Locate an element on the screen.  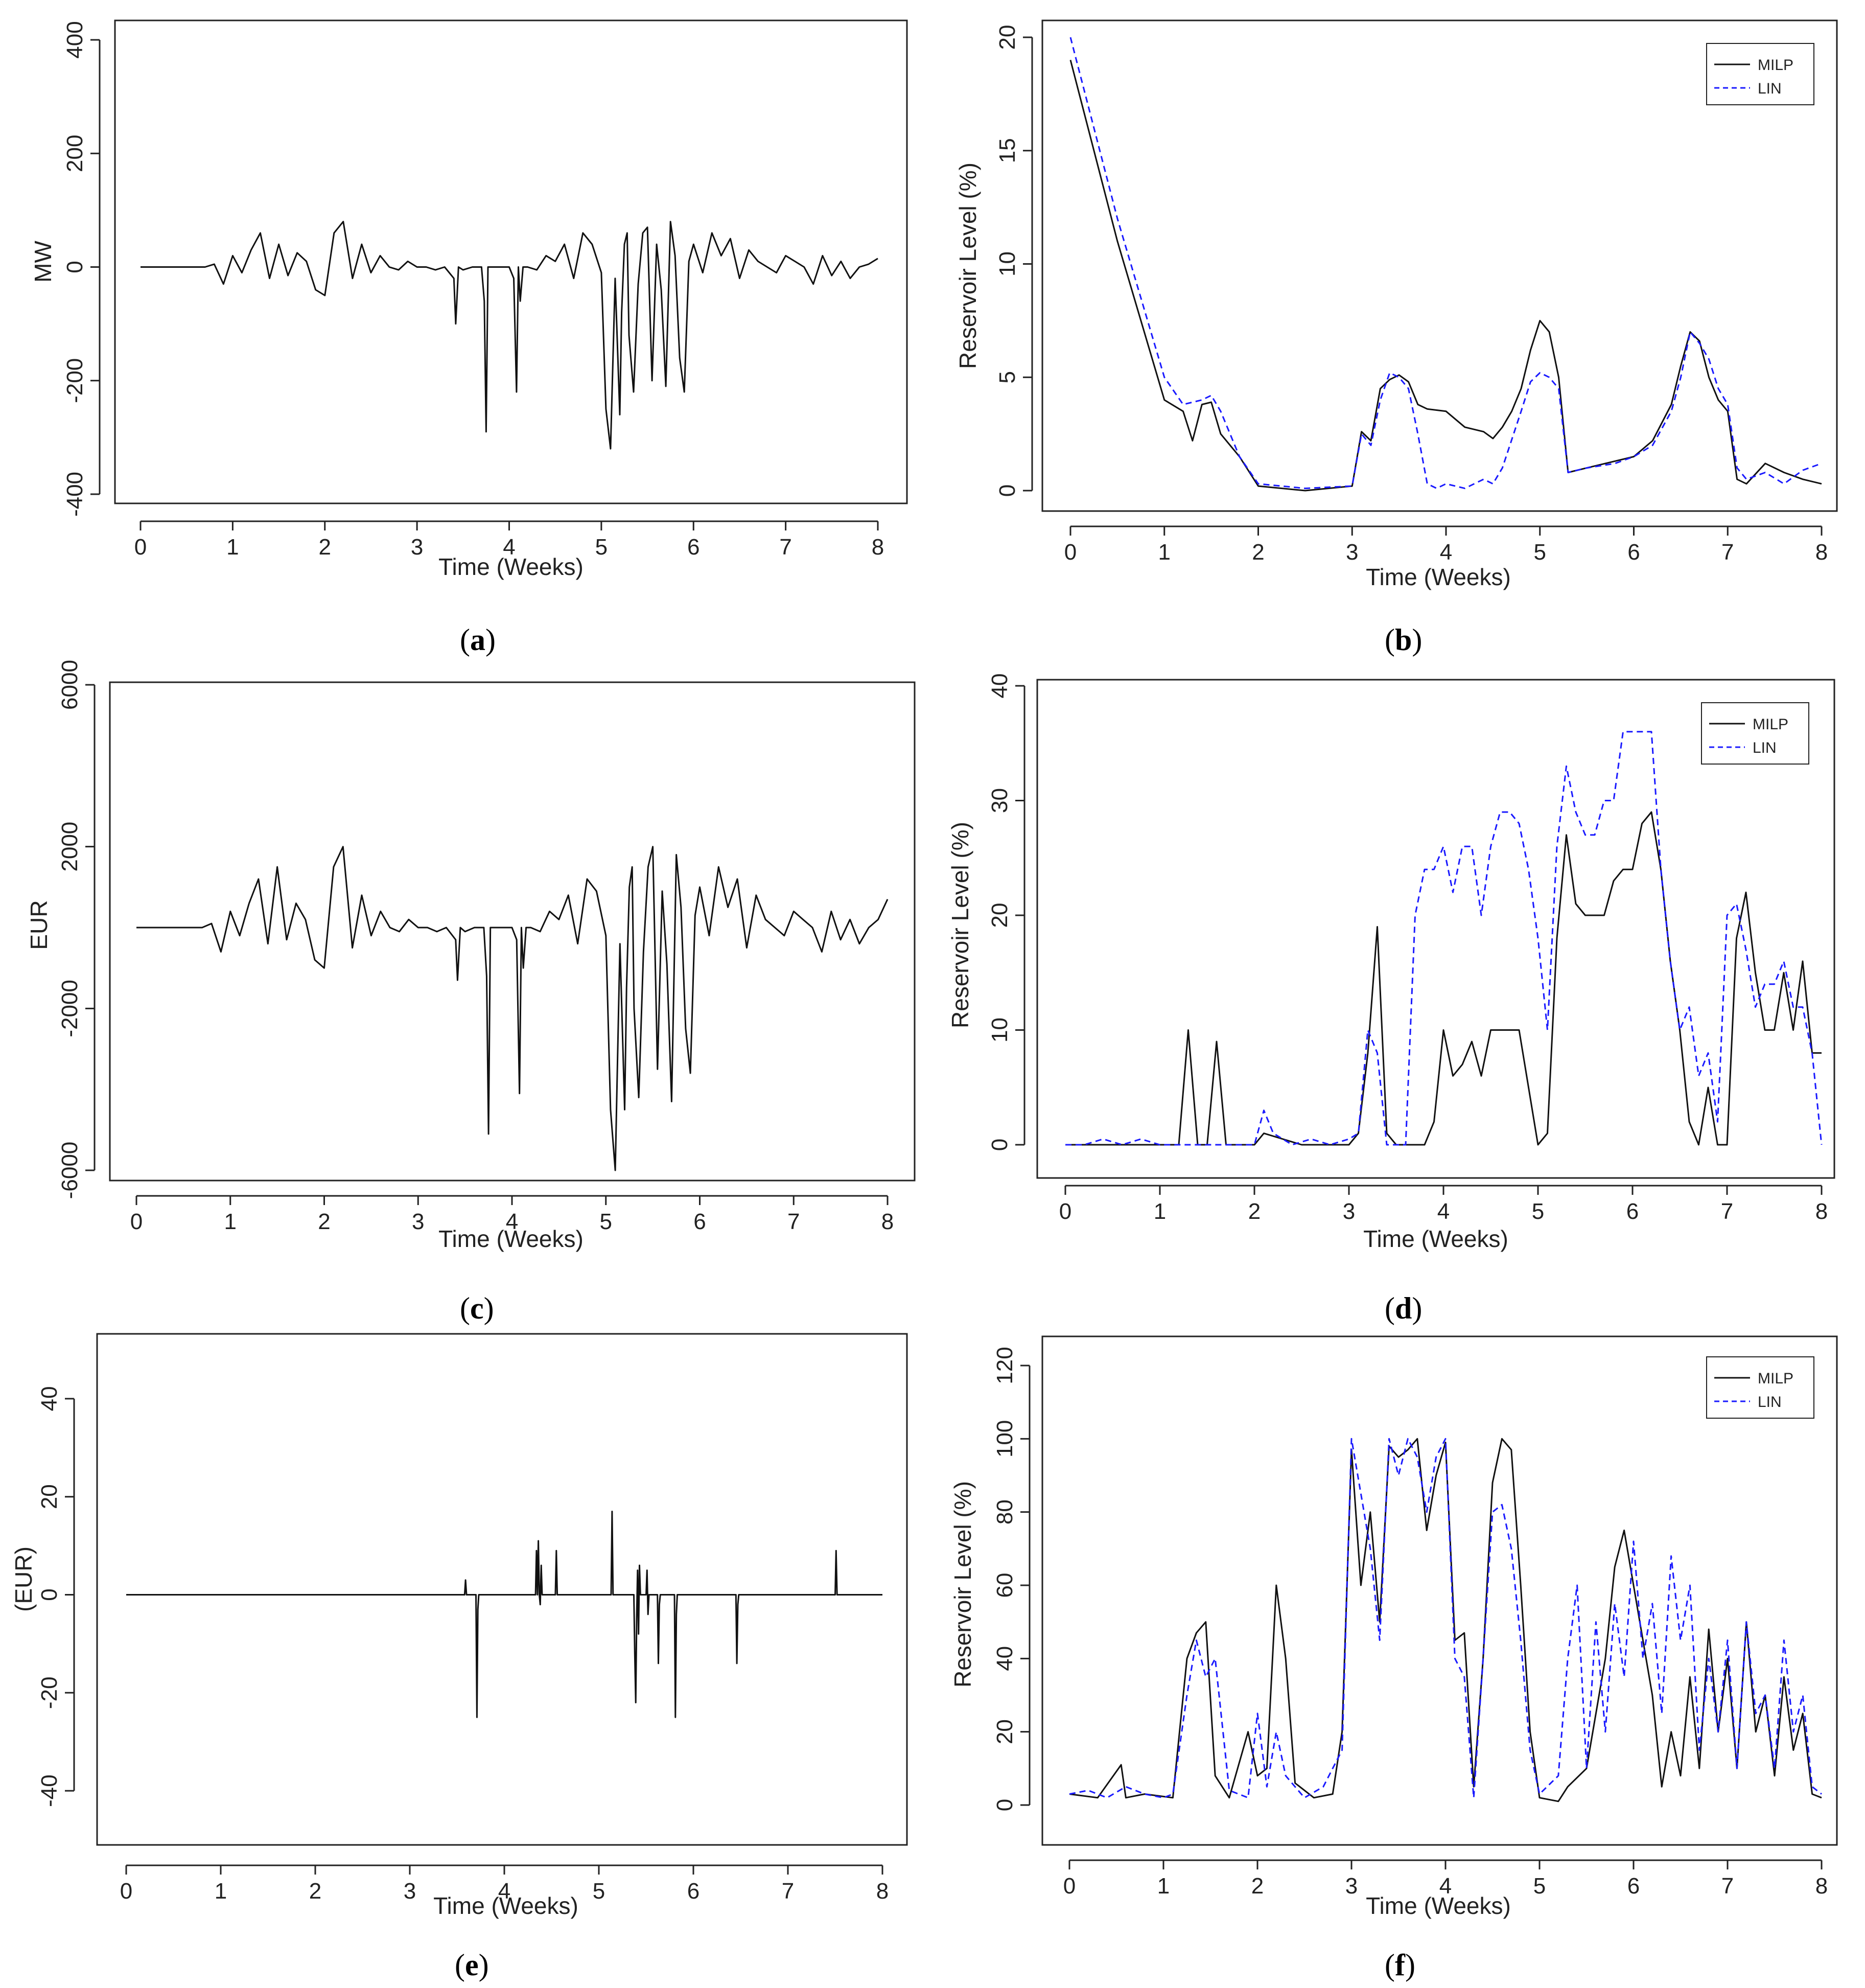
caption-d: (d) is located at coordinates (1403, 1308).